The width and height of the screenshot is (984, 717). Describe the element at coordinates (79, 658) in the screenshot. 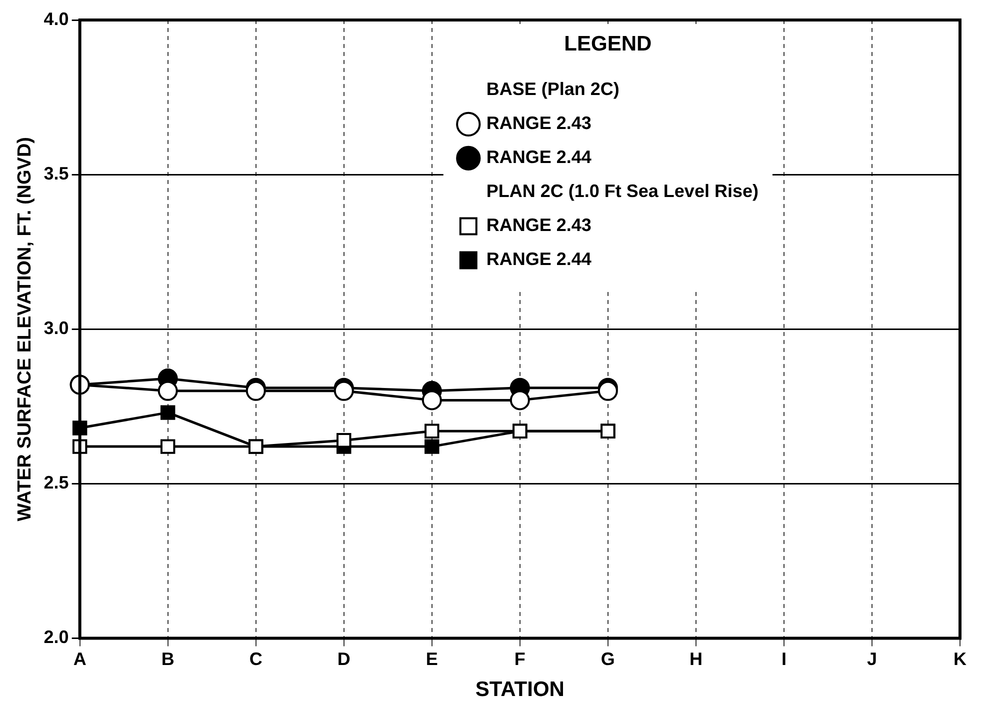

I see `x-tick-label: A` at that location.